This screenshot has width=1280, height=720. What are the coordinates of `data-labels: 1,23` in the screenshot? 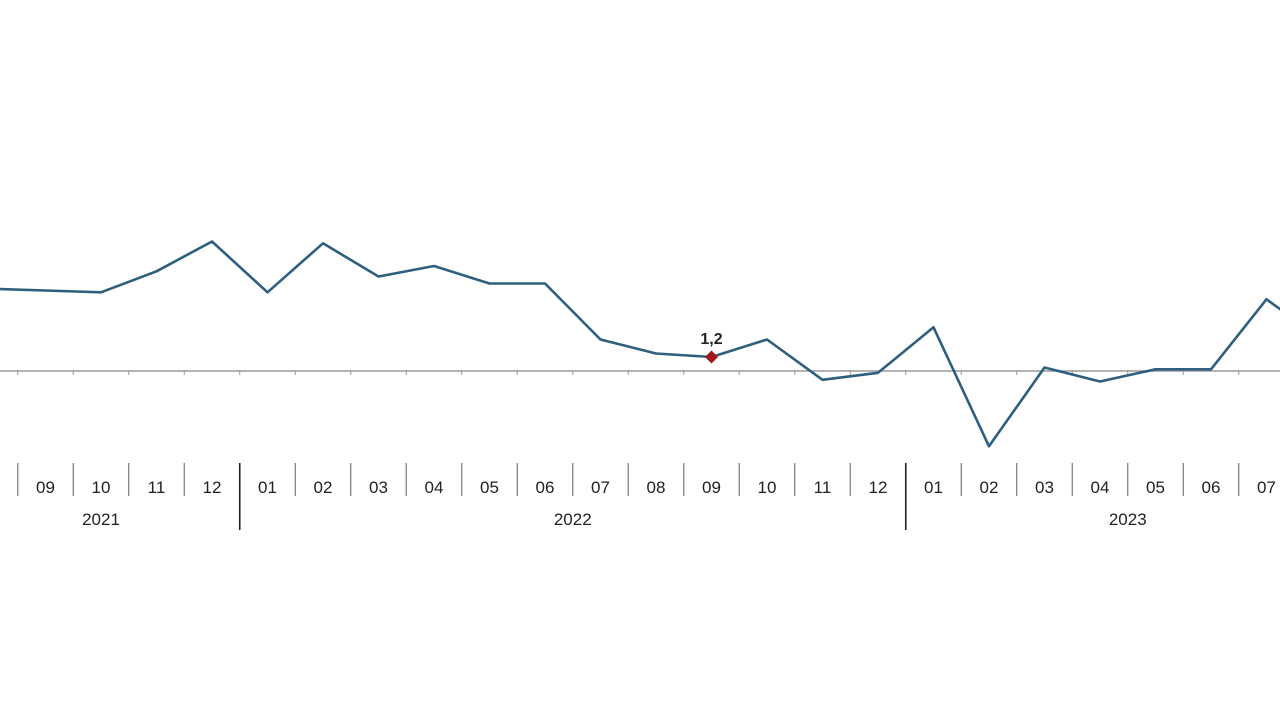 It's located at (711, 339).